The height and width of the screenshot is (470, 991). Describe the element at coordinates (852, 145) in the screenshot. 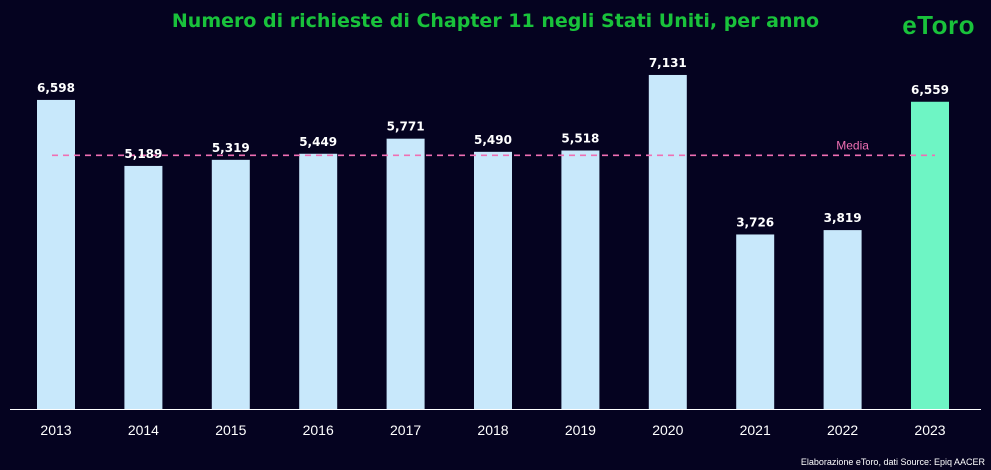

I see `average-label: Media` at that location.